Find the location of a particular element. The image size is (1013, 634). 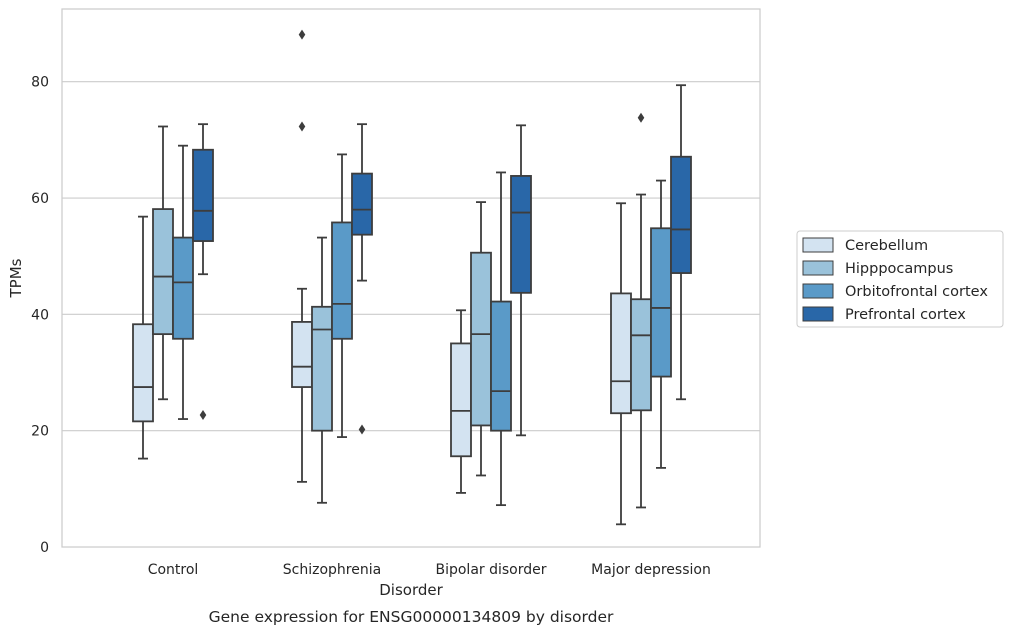

legend-item: Cerebellum is located at coordinates (865, 245).